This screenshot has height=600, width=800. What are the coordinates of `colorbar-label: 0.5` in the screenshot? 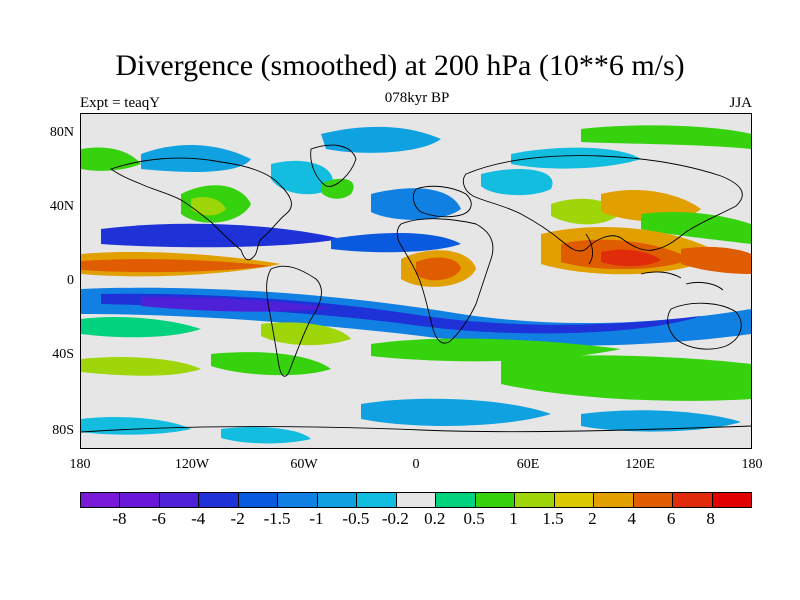 It's located at (474, 518).